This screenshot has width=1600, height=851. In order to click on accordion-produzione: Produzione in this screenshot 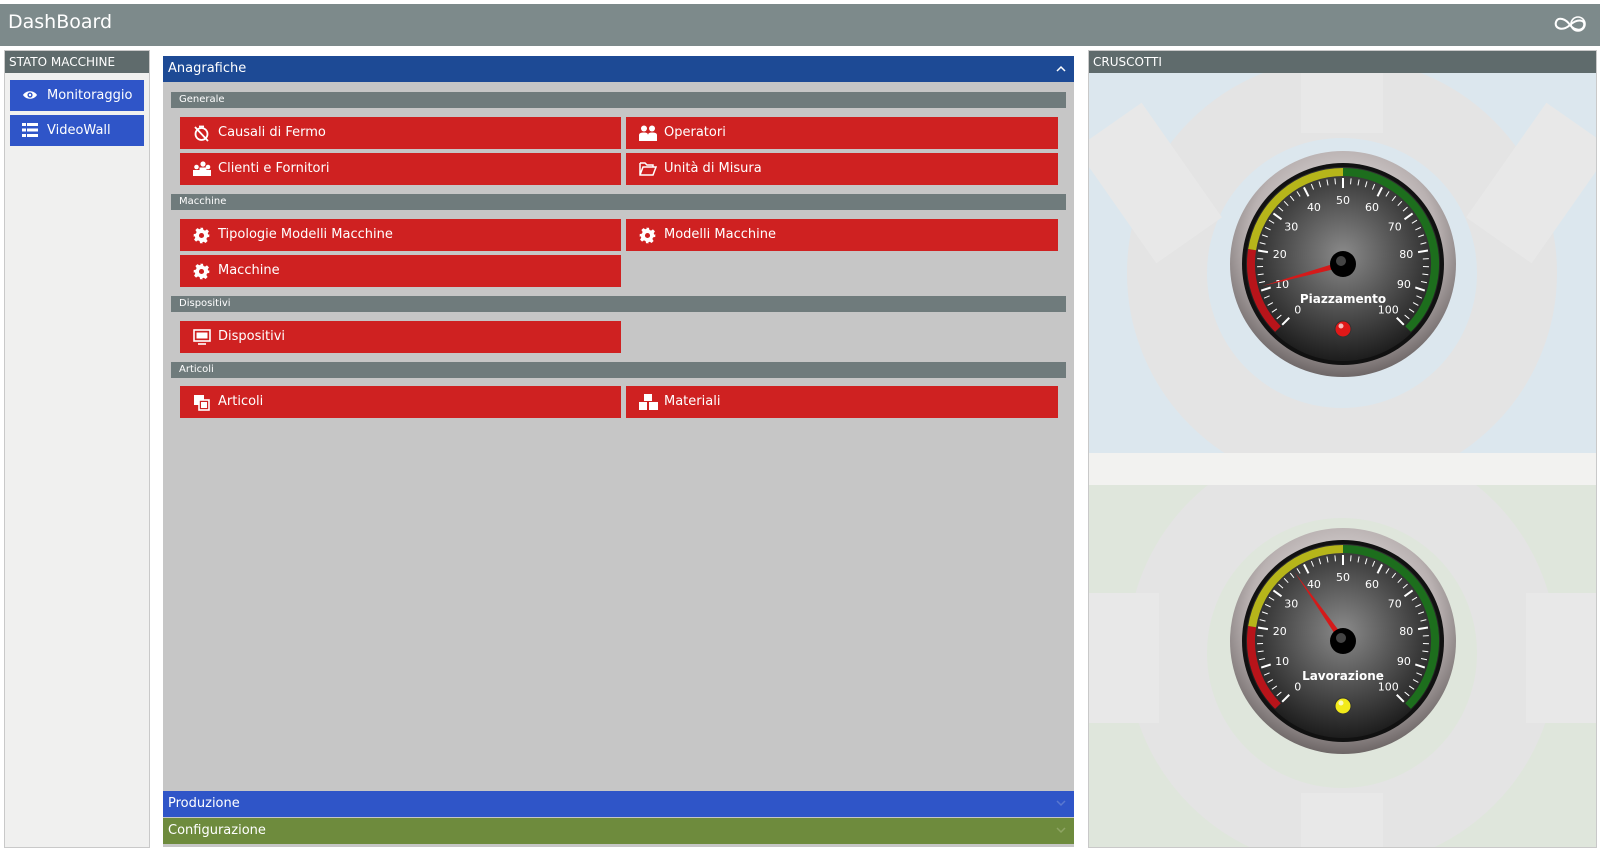, I will do `click(618, 804)`.